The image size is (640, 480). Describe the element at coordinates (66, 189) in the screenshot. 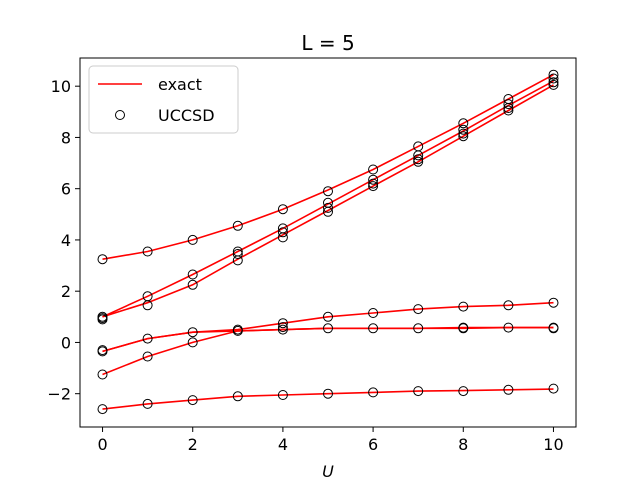

I see `y-tick-label: 6` at that location.